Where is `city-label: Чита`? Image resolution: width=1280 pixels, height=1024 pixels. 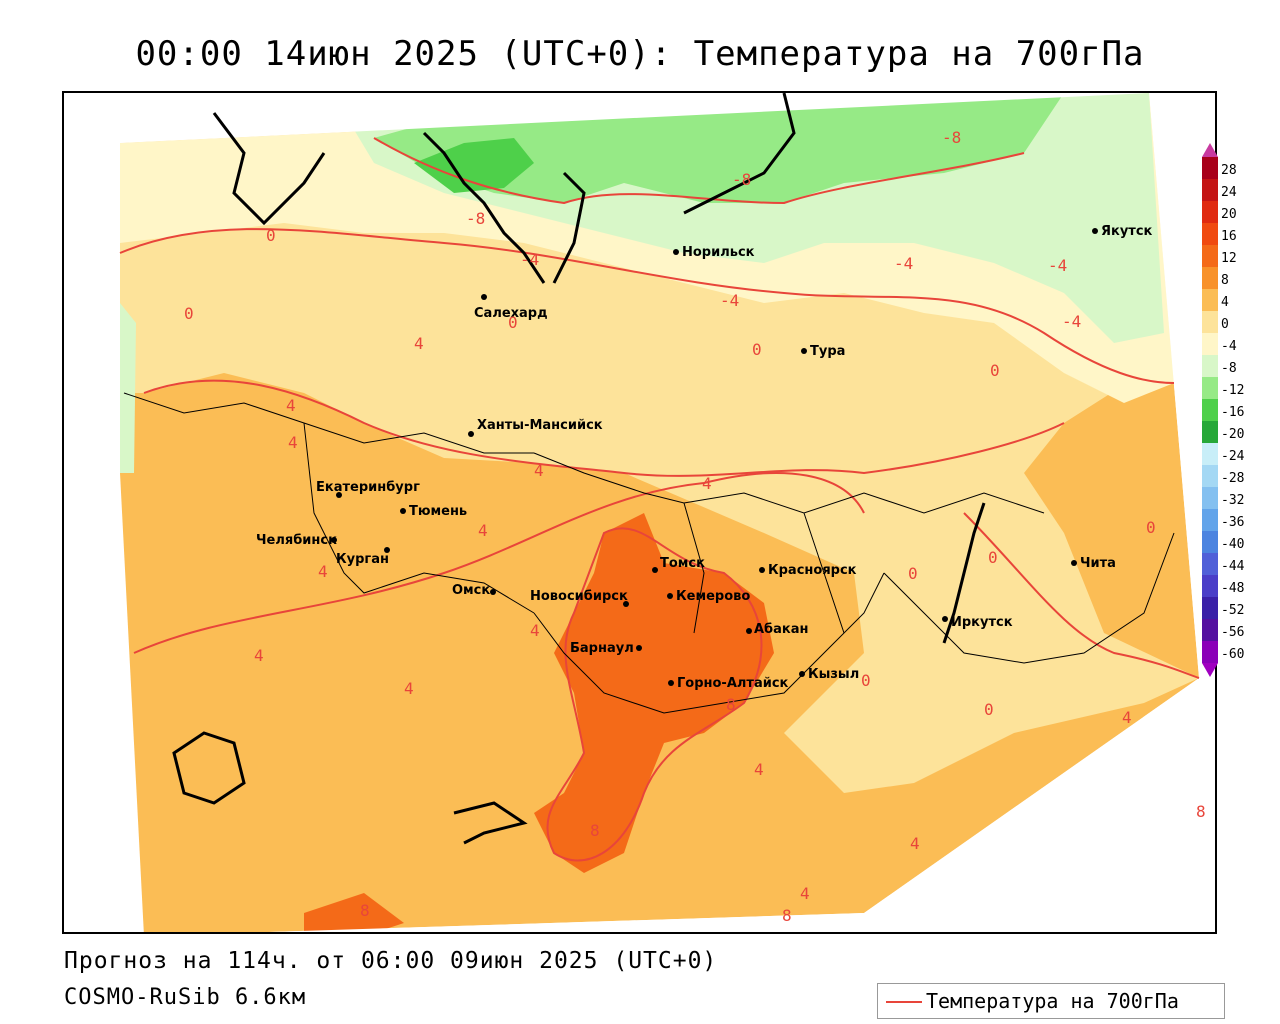 city-label: Чита is located at coordinates (1098, 563).